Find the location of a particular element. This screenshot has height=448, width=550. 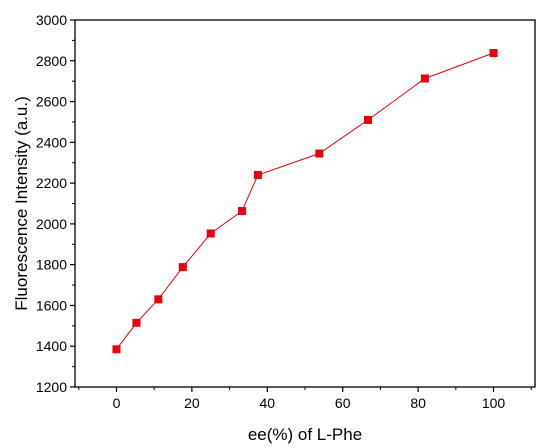

y-tick-label: 1400 is located at coordinates (51, 346).